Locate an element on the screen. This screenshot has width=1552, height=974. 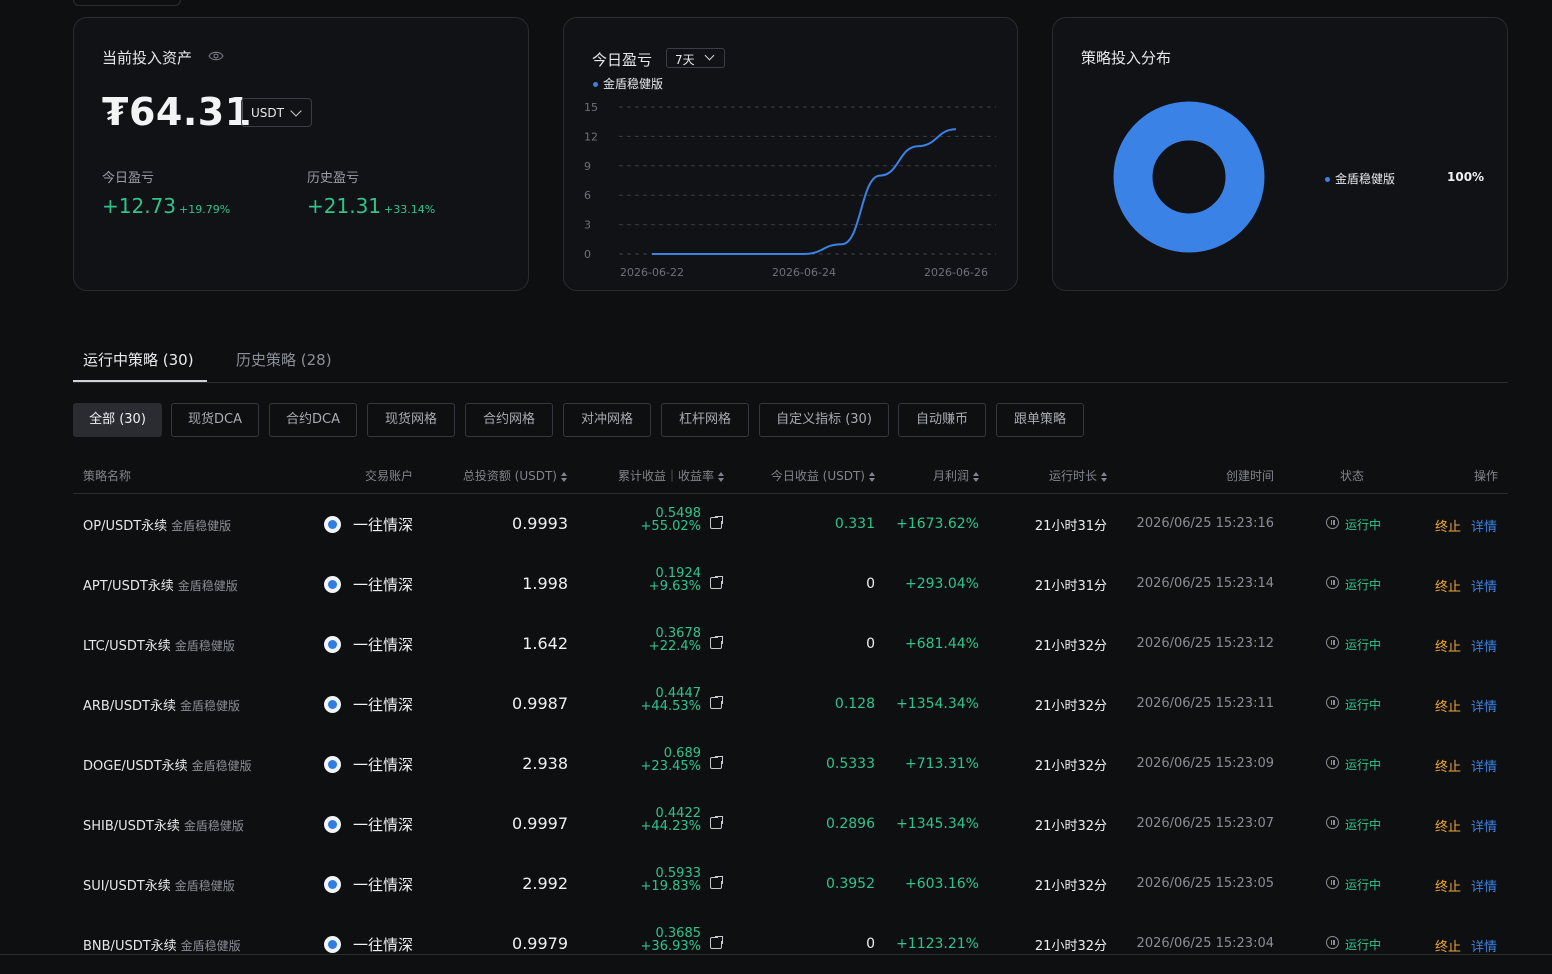
cumulative-amount: 0.4447 is located at coordinates (678, 693).